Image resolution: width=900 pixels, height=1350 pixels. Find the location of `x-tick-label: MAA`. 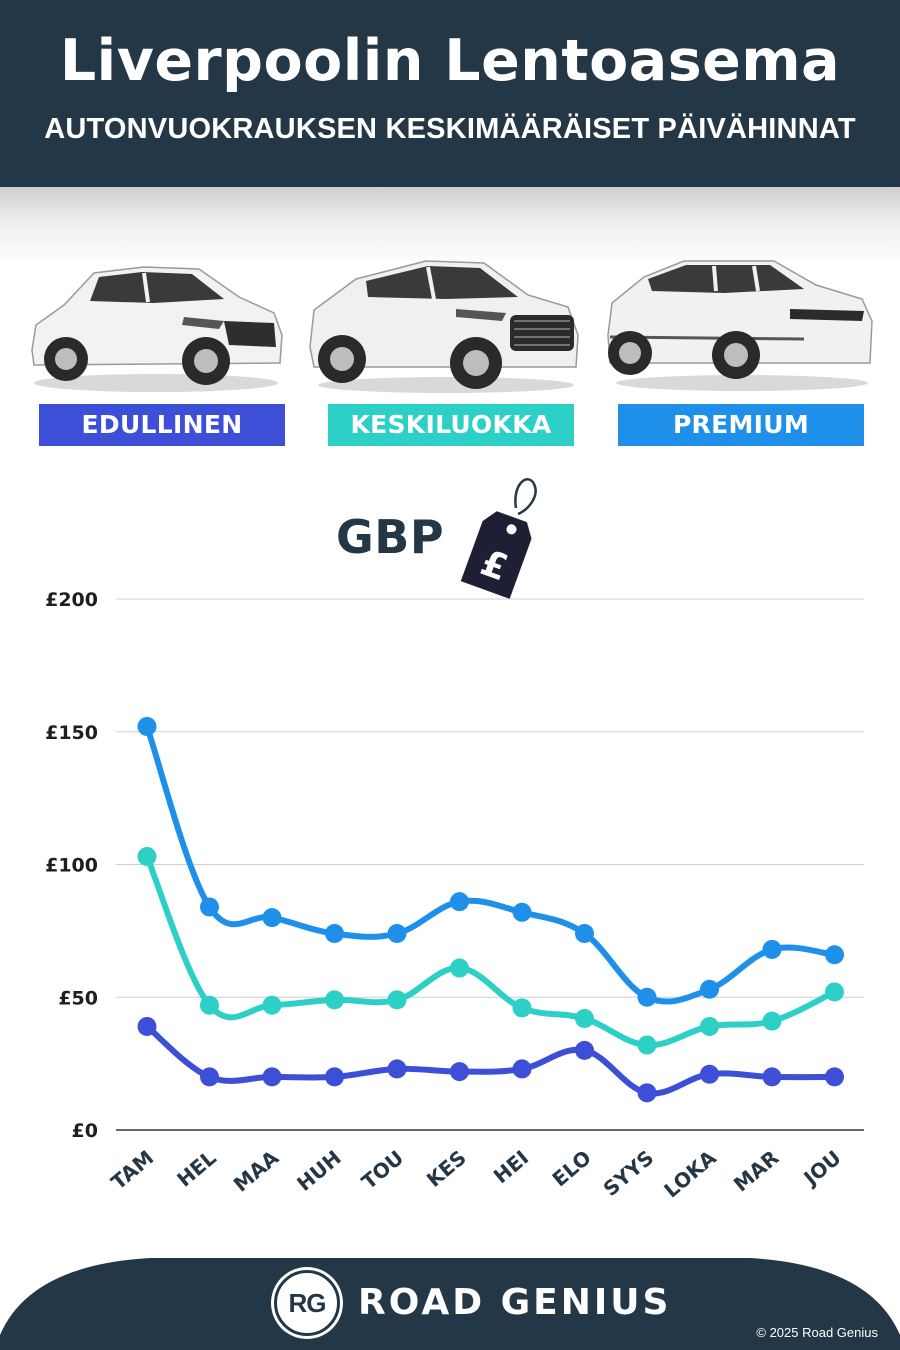

x-tick-label: MAA is located at coordinates (256, 1170).